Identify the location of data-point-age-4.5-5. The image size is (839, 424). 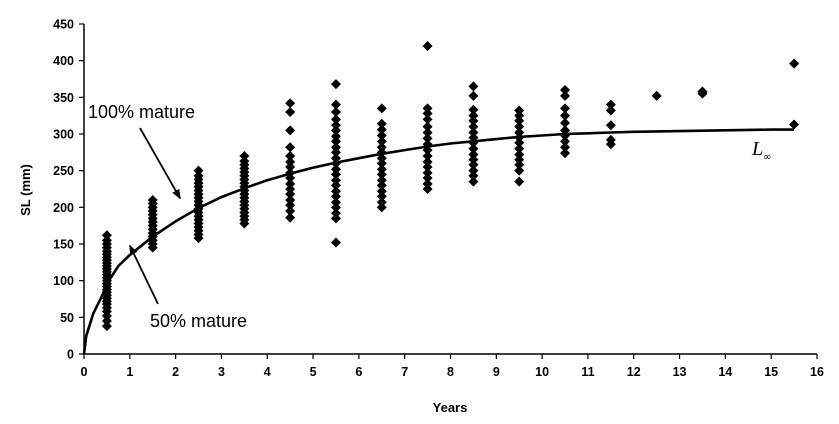
(290, 189).